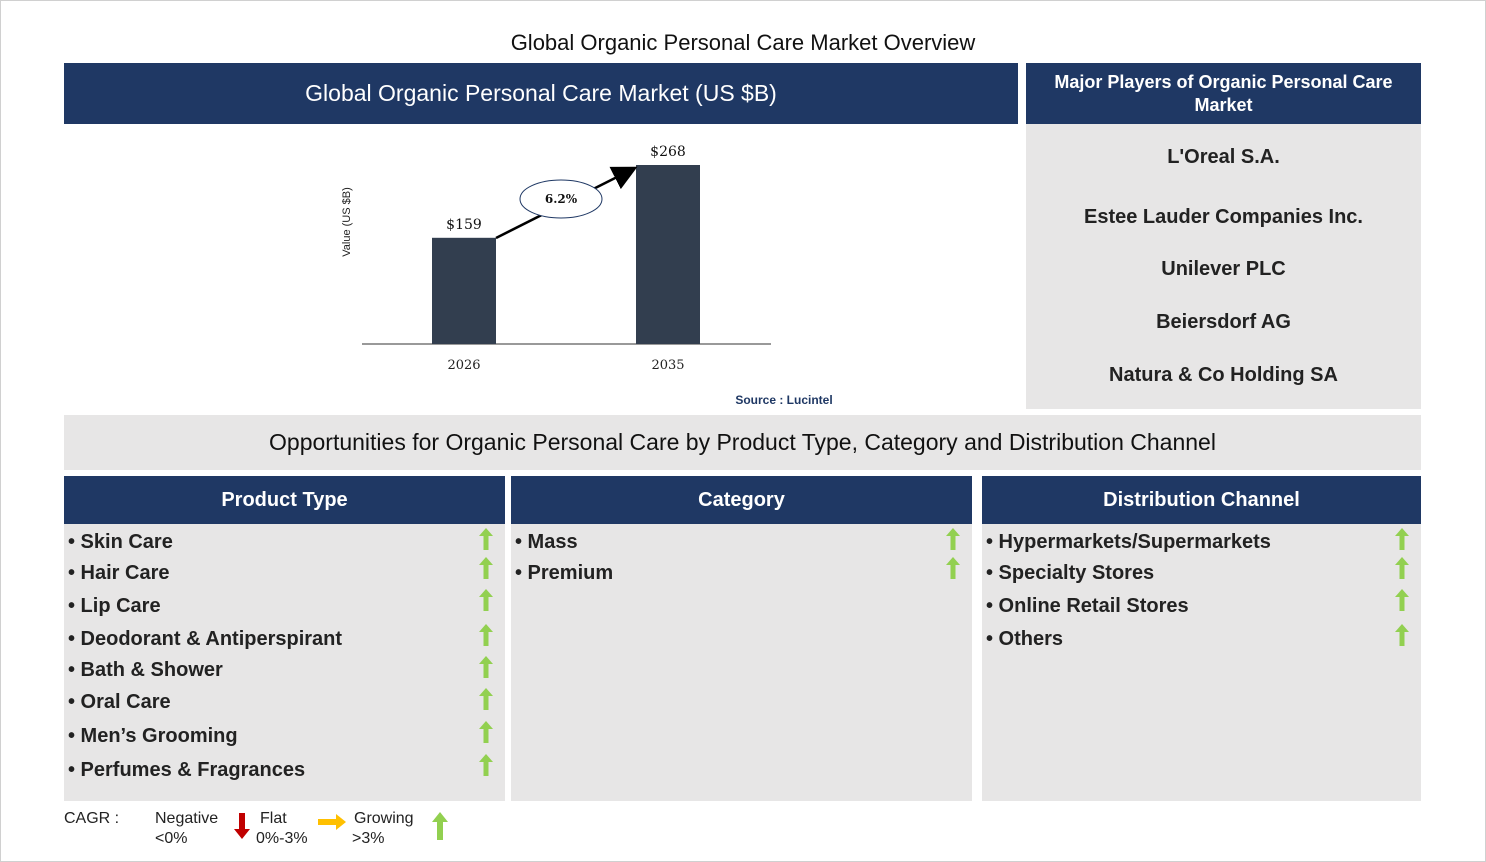 The height and width of the screenshot is (862, 1486). Describe the element at coordinates (368, 838) in the screenshot. I see `legend-growing-range: >3%` at that location.